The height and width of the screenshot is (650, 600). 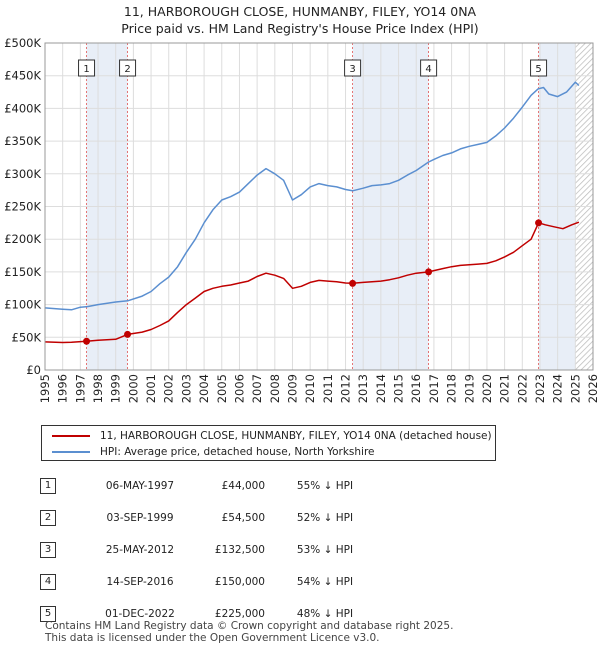 What do you see at coordinates (243, 486) in the screenshot?
I see `sale-price: £44,000` at bounding box center [243, 486].